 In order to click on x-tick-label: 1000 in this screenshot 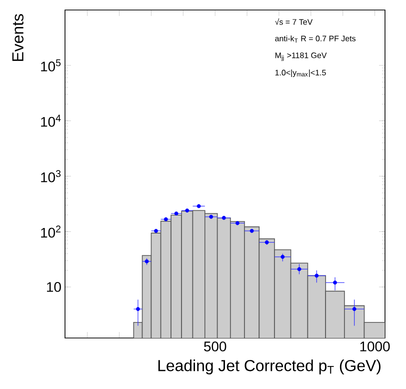, I will do `click(375, 347)`.